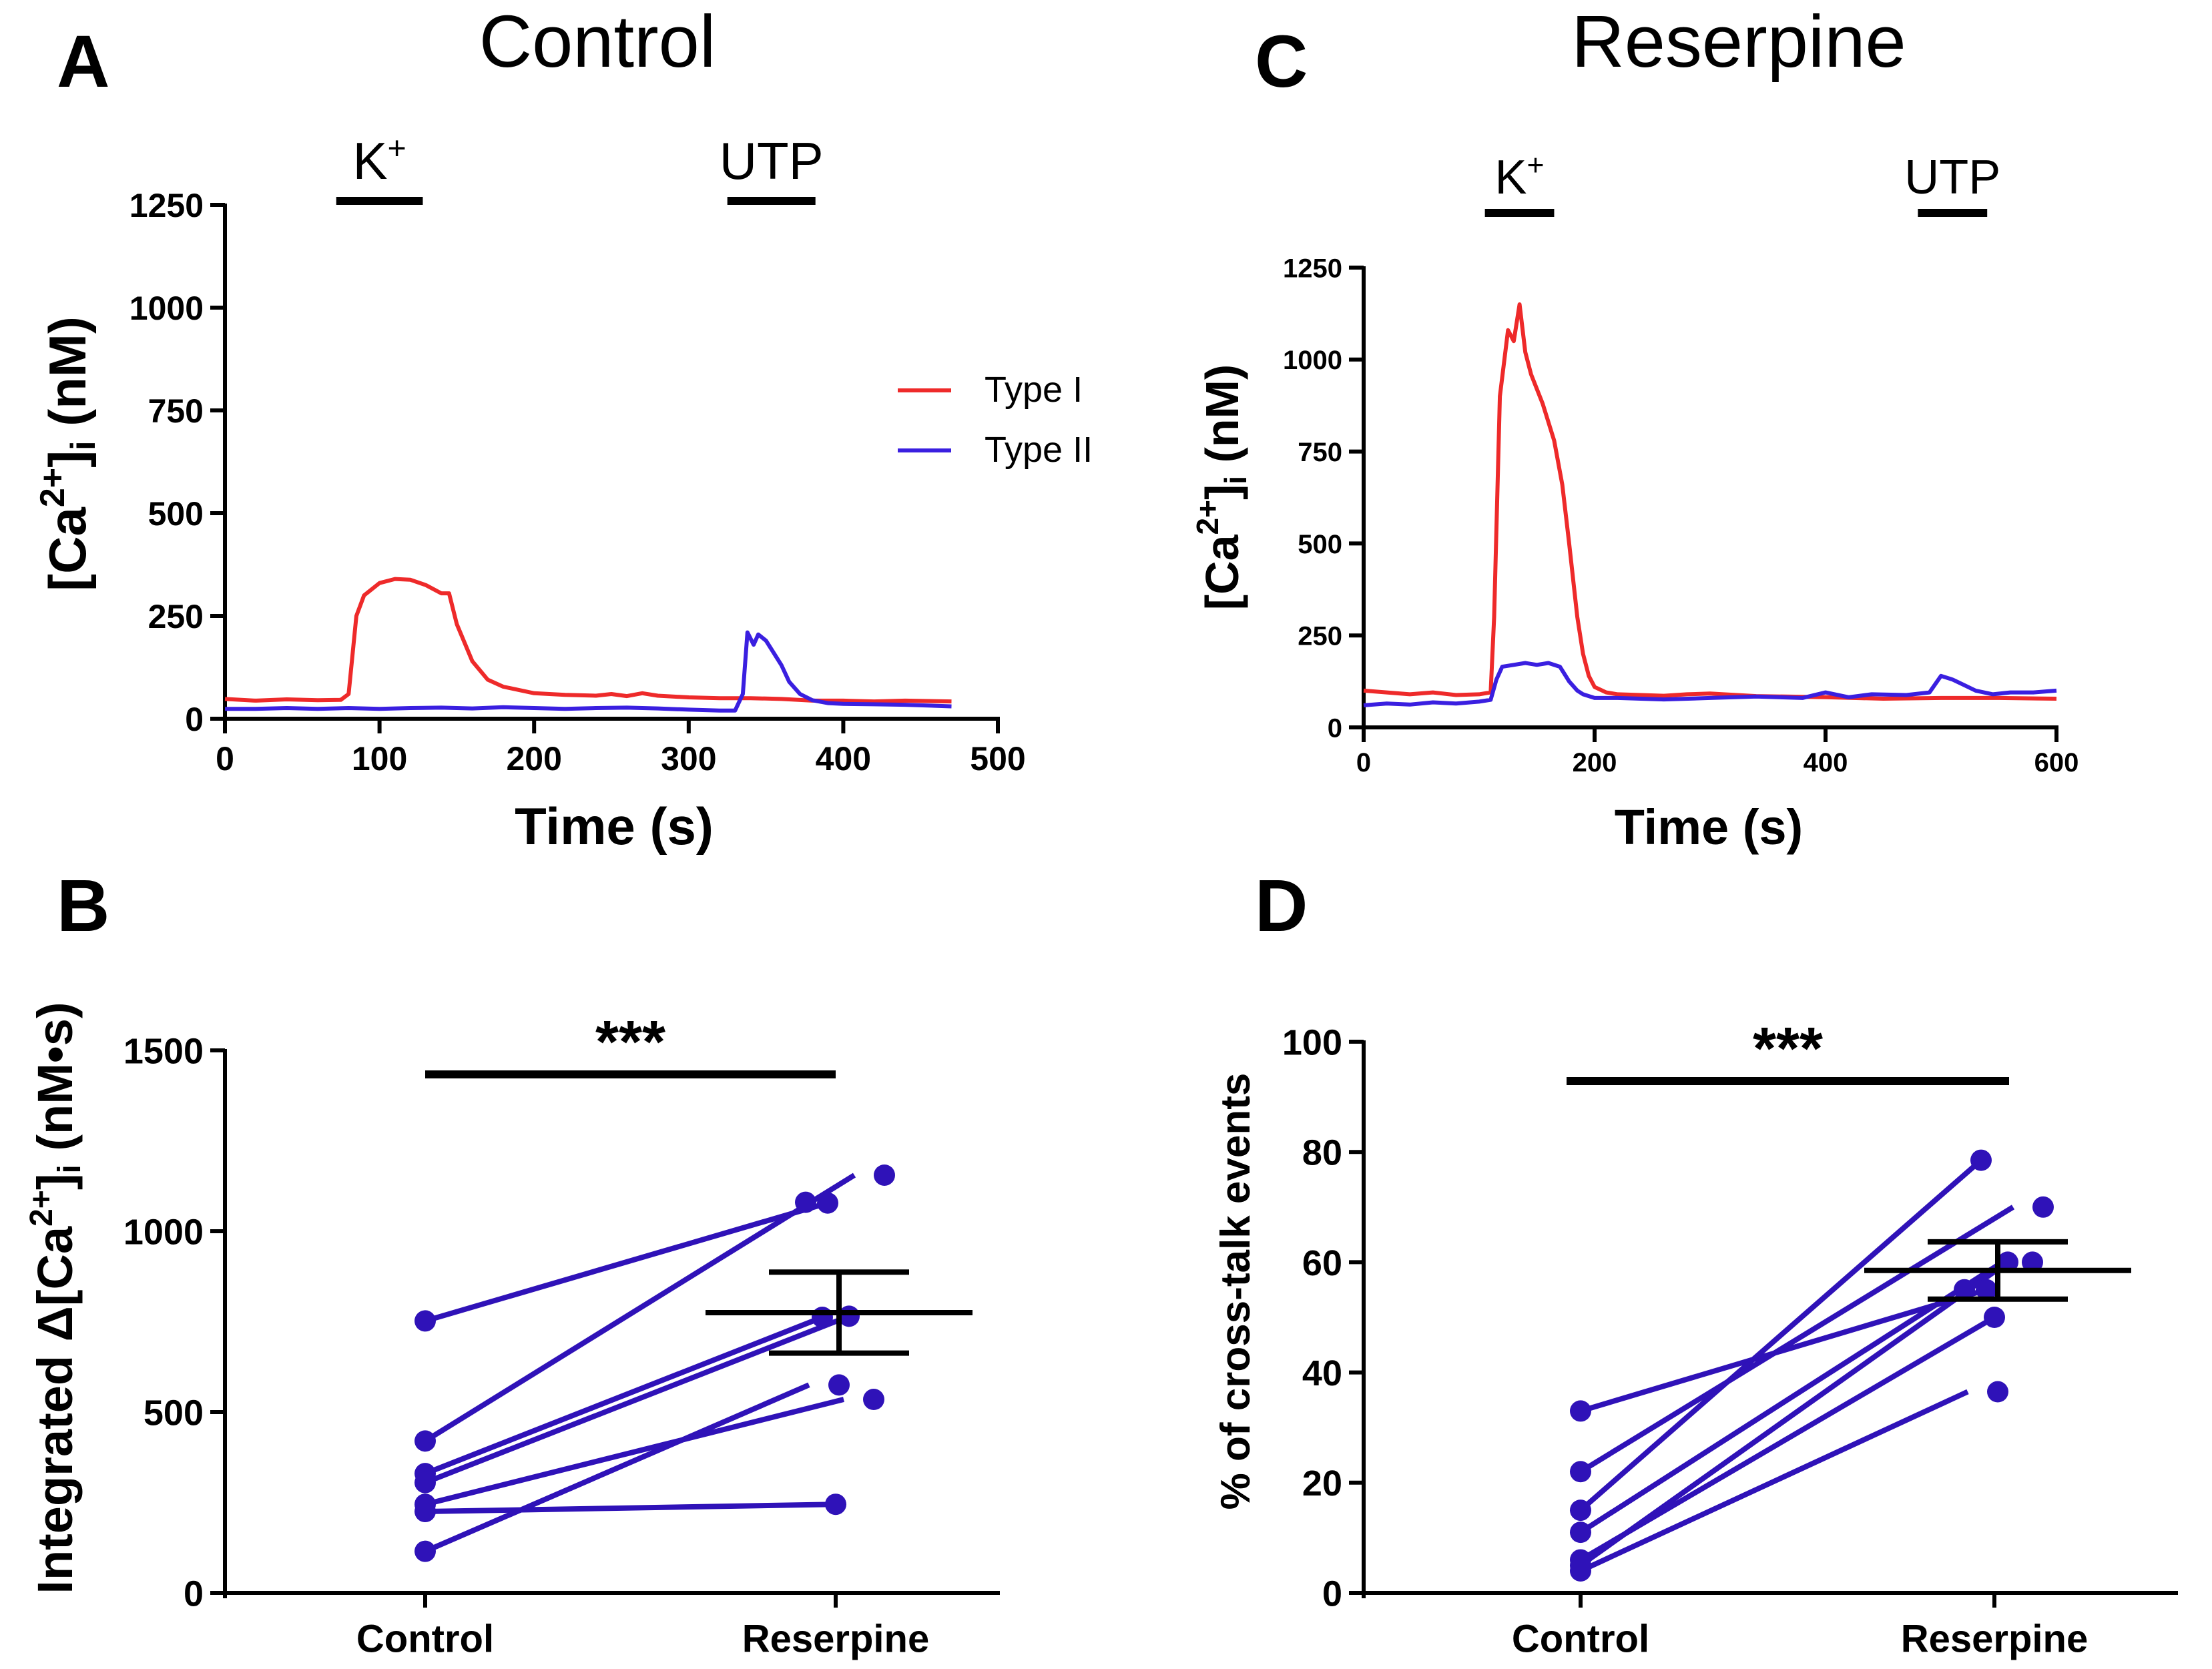  Describe the element at coordinates (1738, 42) in the screenshot. I see `panel-c-title: Reserpine` at that location.